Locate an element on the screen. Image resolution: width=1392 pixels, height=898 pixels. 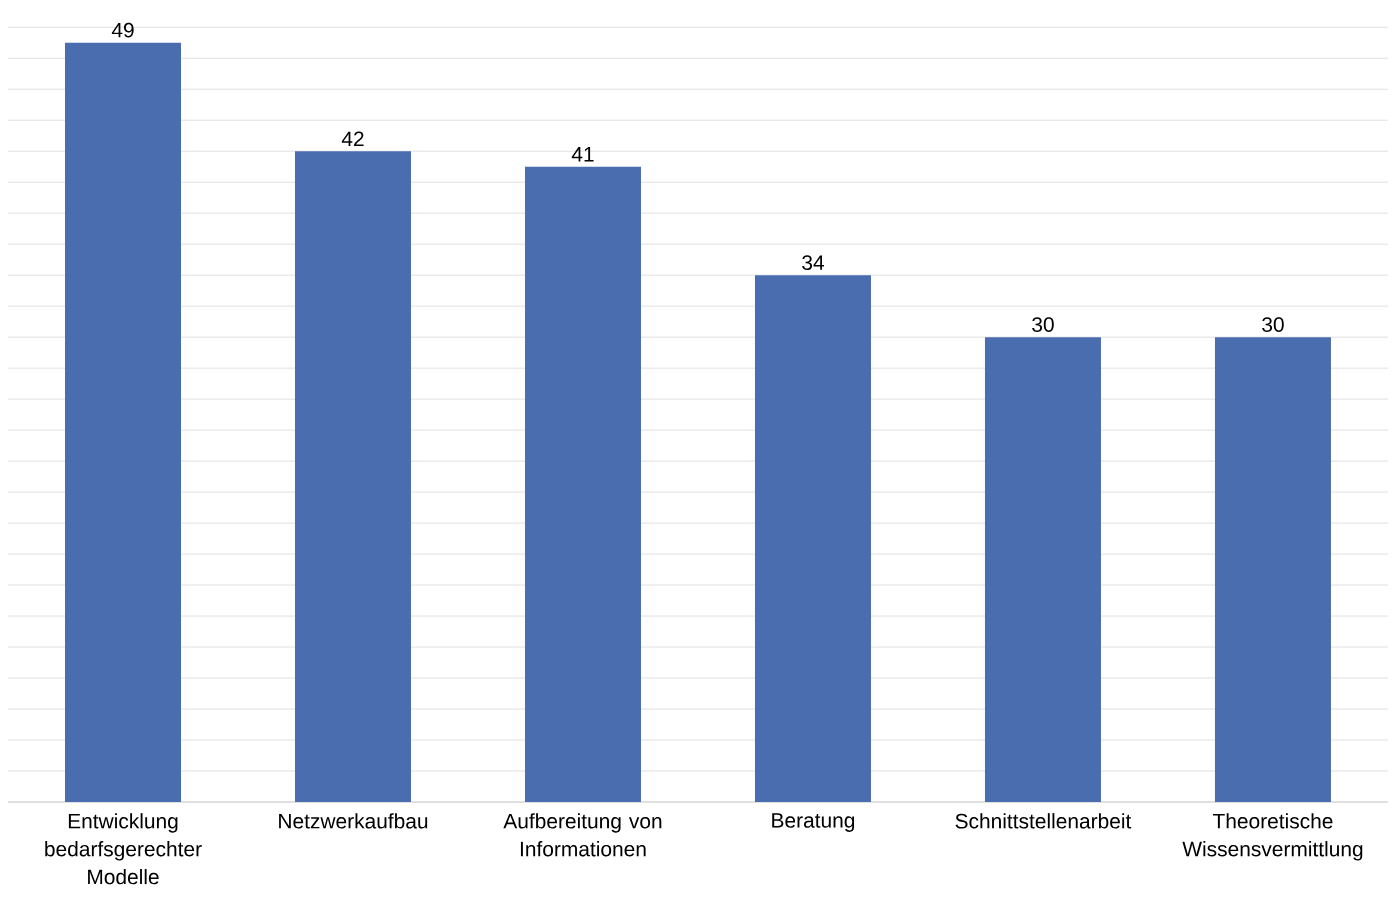
x-tick-label: Theoretische Wissensvermittlung is located at coordinates (1272, 837).